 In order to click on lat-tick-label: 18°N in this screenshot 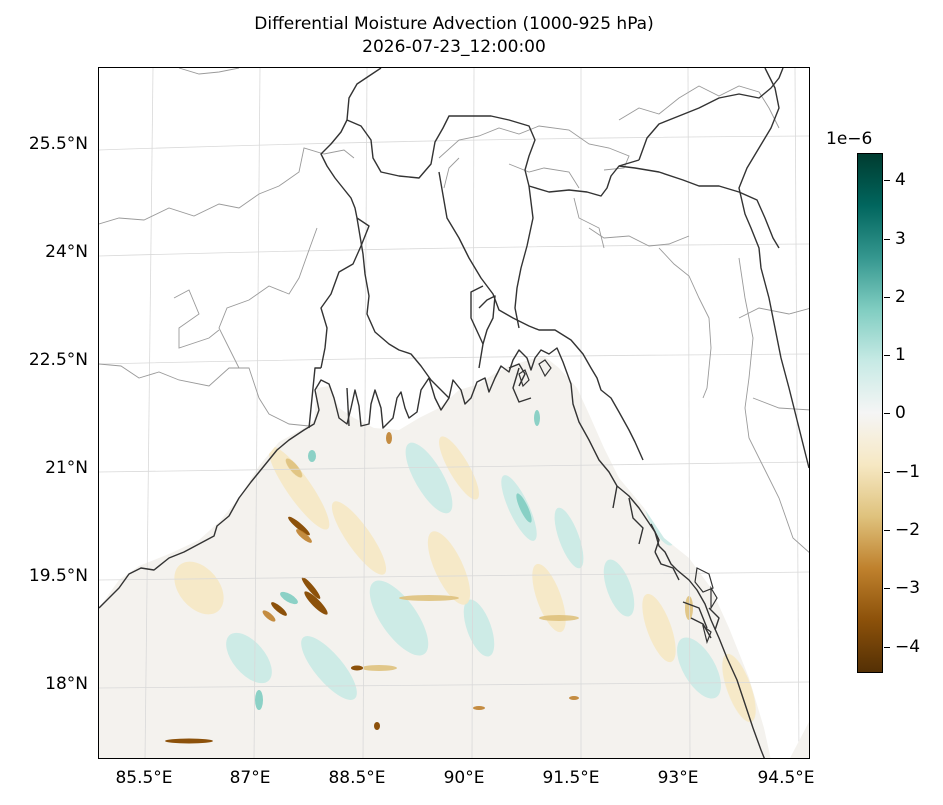, I will do `click(66, 684)`.